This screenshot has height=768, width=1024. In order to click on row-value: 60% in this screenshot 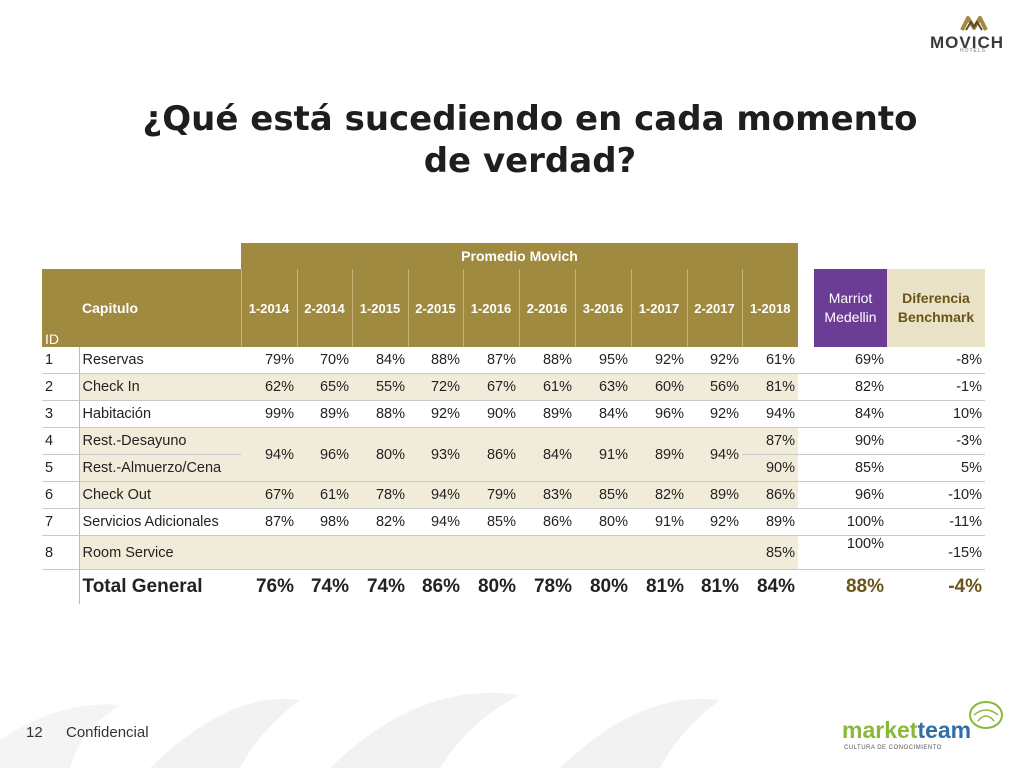, I will do `click(659, 387)`.